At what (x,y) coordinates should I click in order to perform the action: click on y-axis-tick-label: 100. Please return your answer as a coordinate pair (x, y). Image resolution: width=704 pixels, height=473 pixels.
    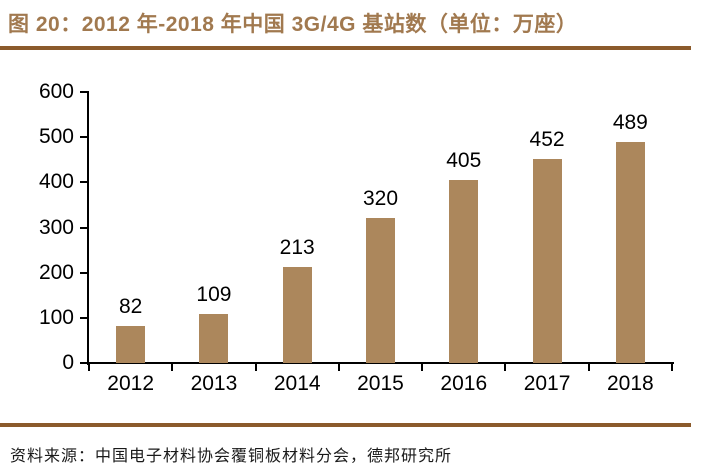
    Looking at the image, I should click on (56, 317).